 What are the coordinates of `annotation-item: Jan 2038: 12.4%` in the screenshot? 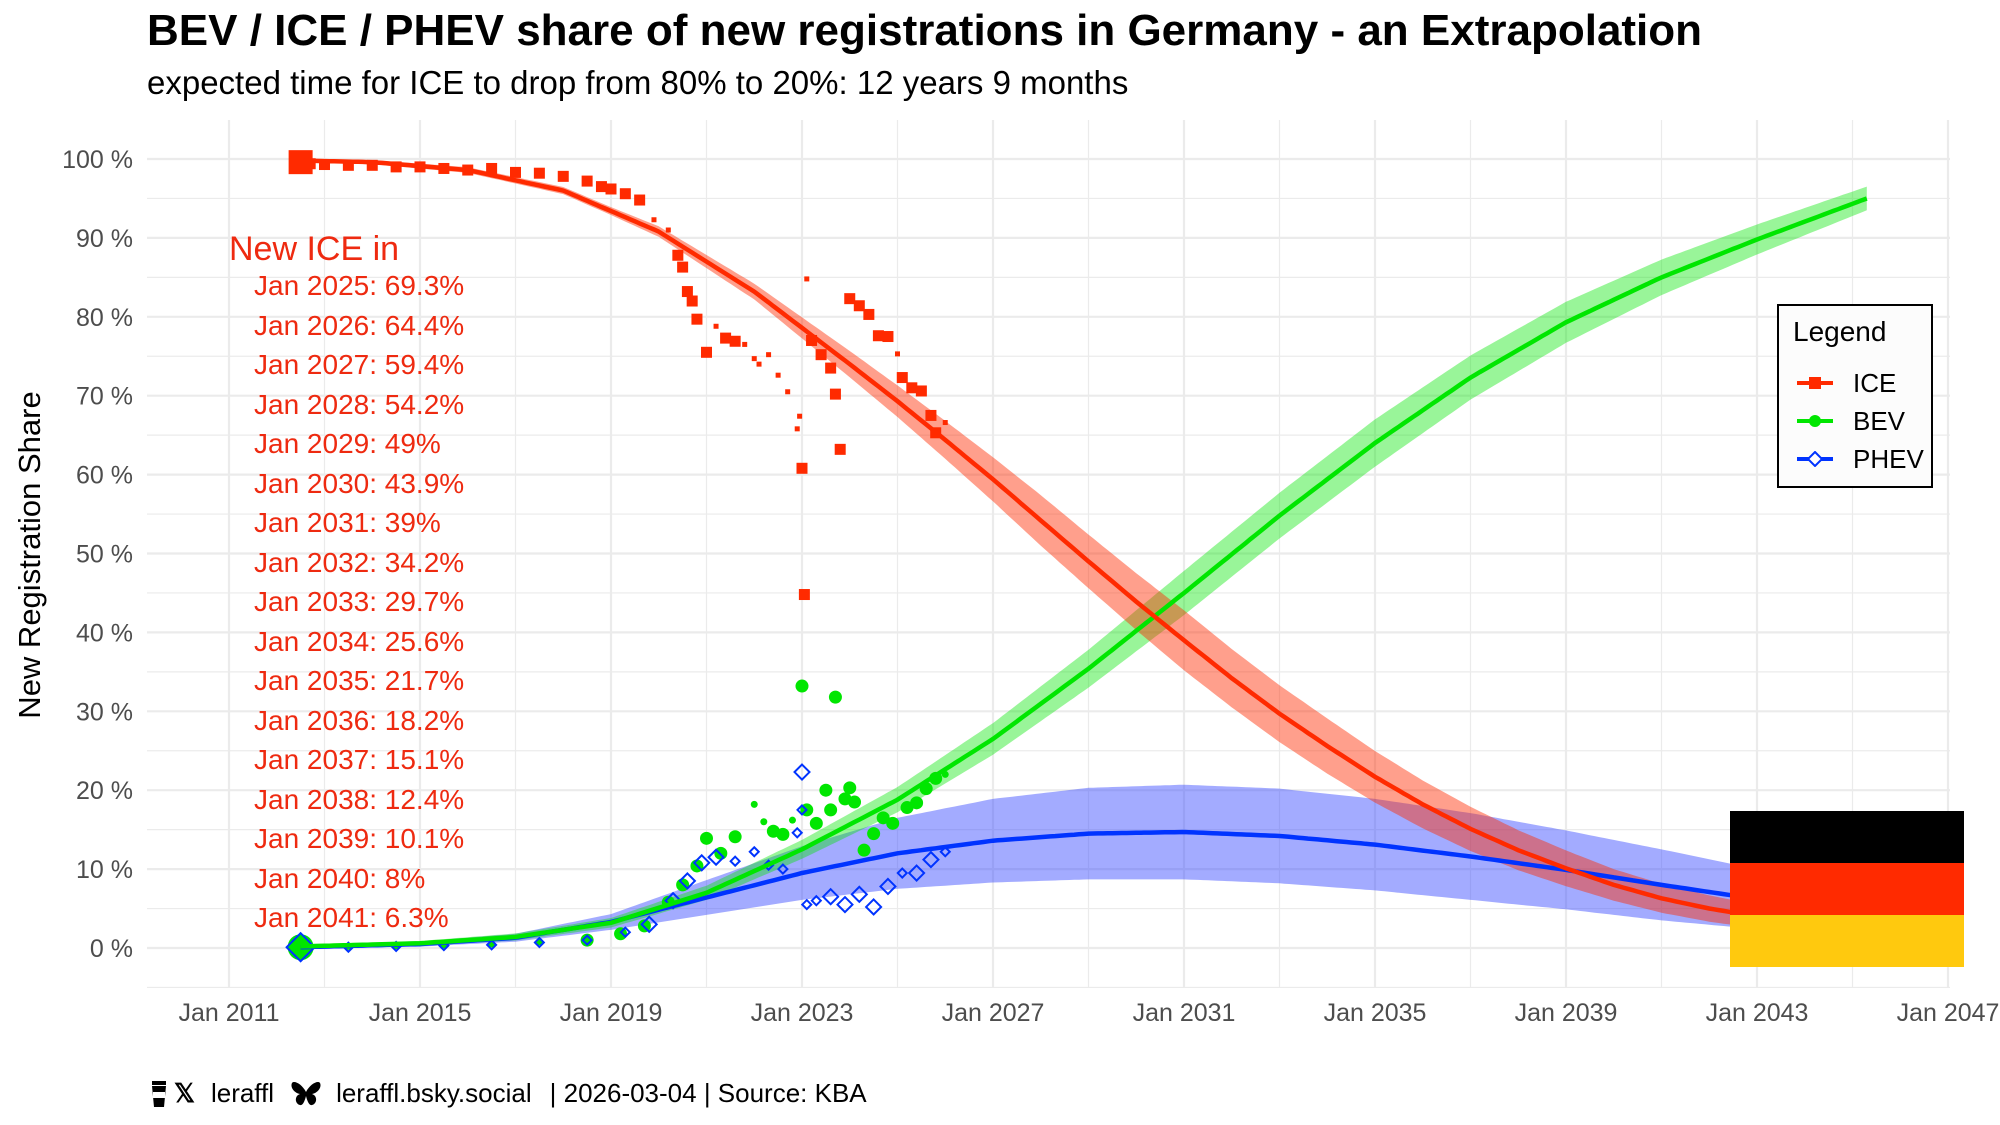 It's located at (359, 799).